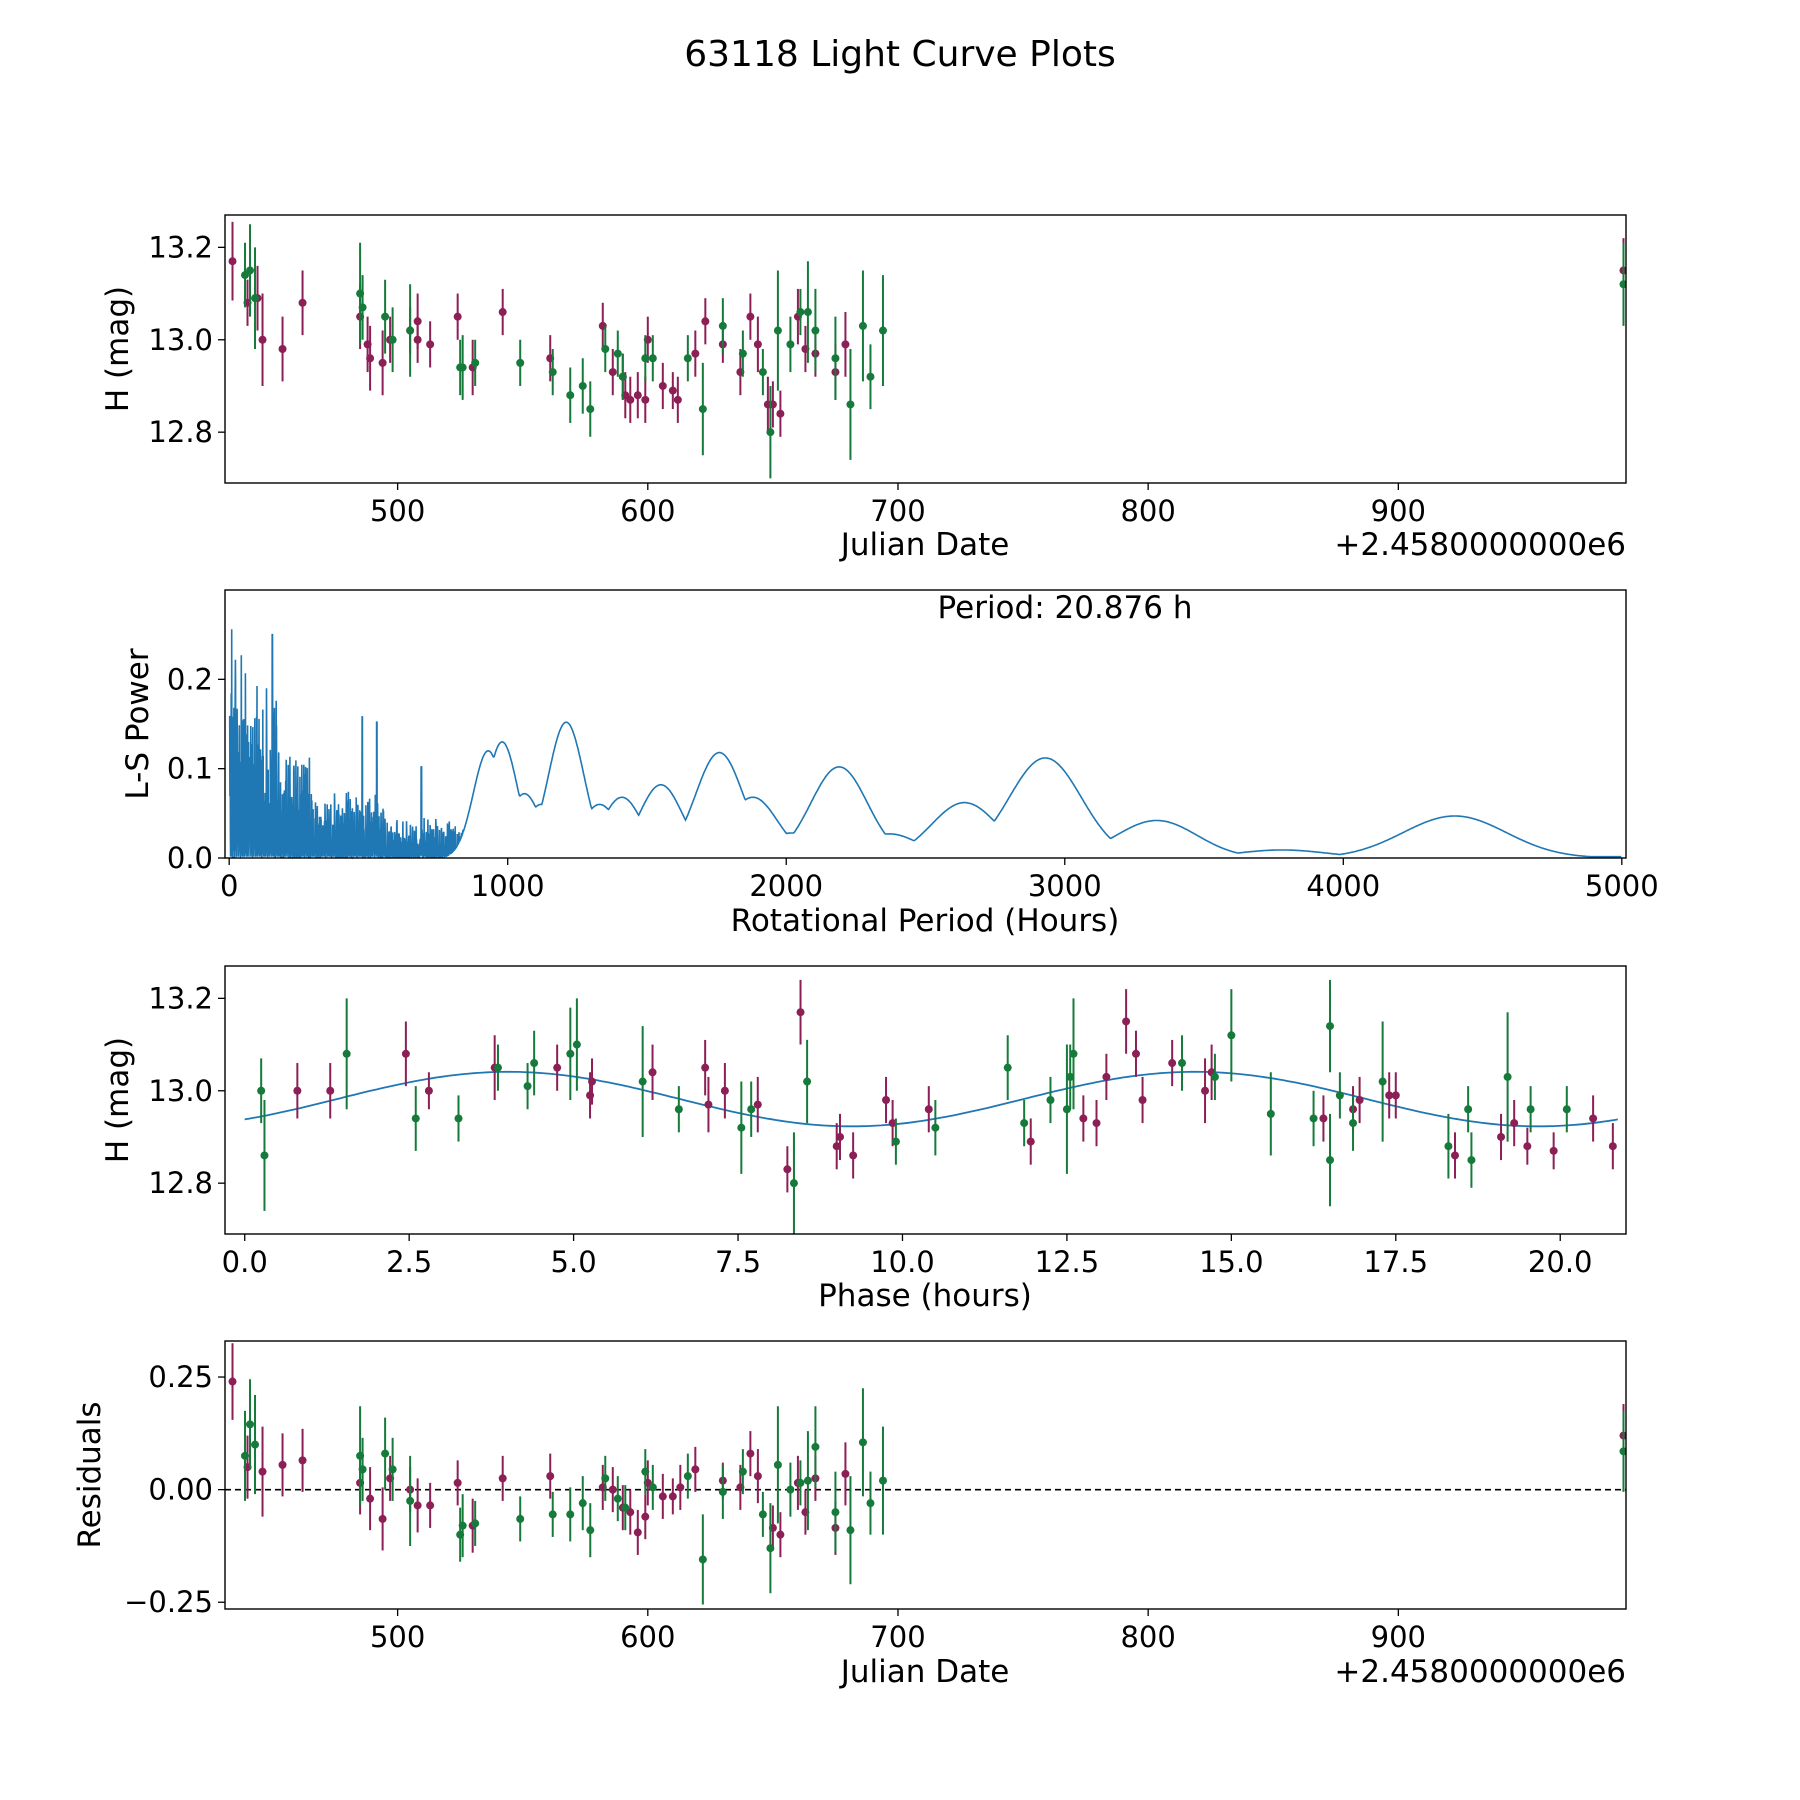 This screenshot has width=1800, height=1800. What do you see at coordinates (180, 1183) in the screenshot?
I see `phase-ytick-label: 12.8` at bounding box center [180, 1183].